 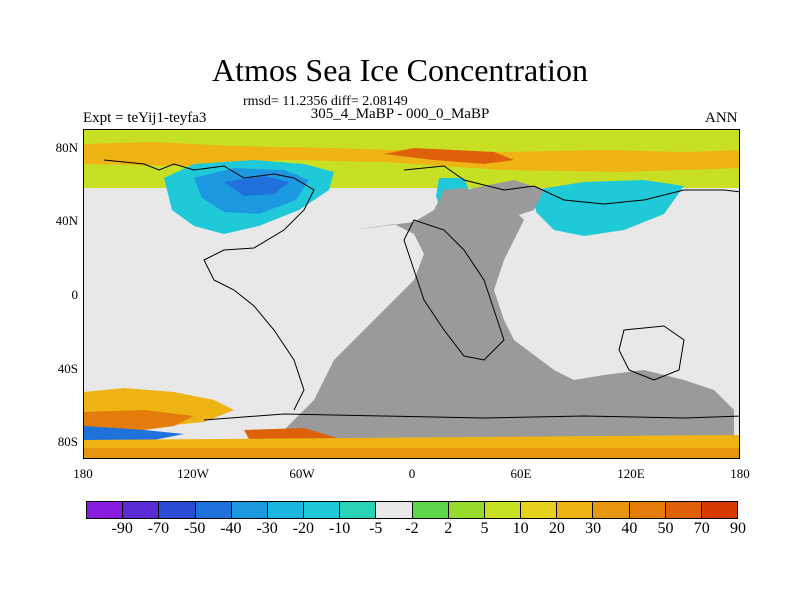 What do you see at coordinates (325, 101) in the screenshot?
I see `stats-label: rmsd= 11.2356 diff= 2.08149` at bounding box center [325, 101].